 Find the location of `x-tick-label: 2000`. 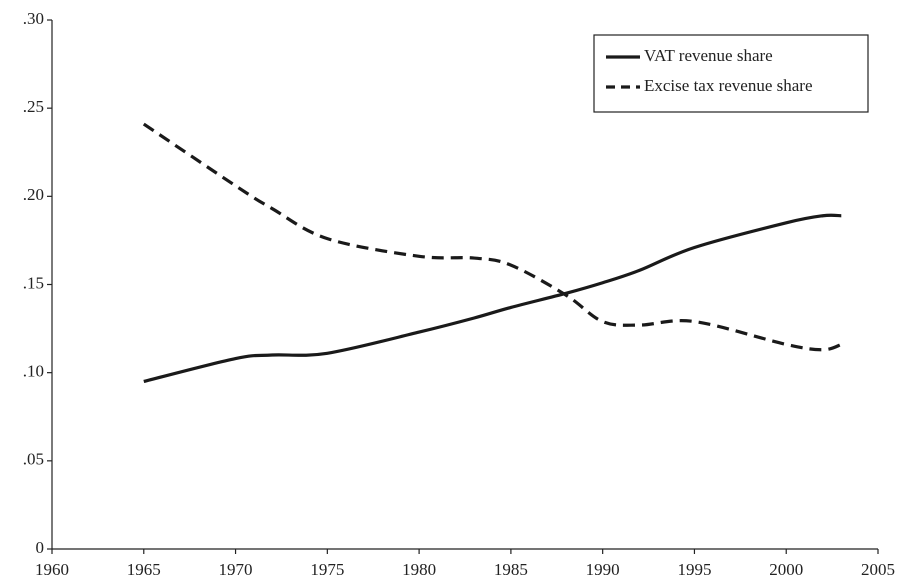

x-tick-label: 2000 is located at coordinates (786, 569).